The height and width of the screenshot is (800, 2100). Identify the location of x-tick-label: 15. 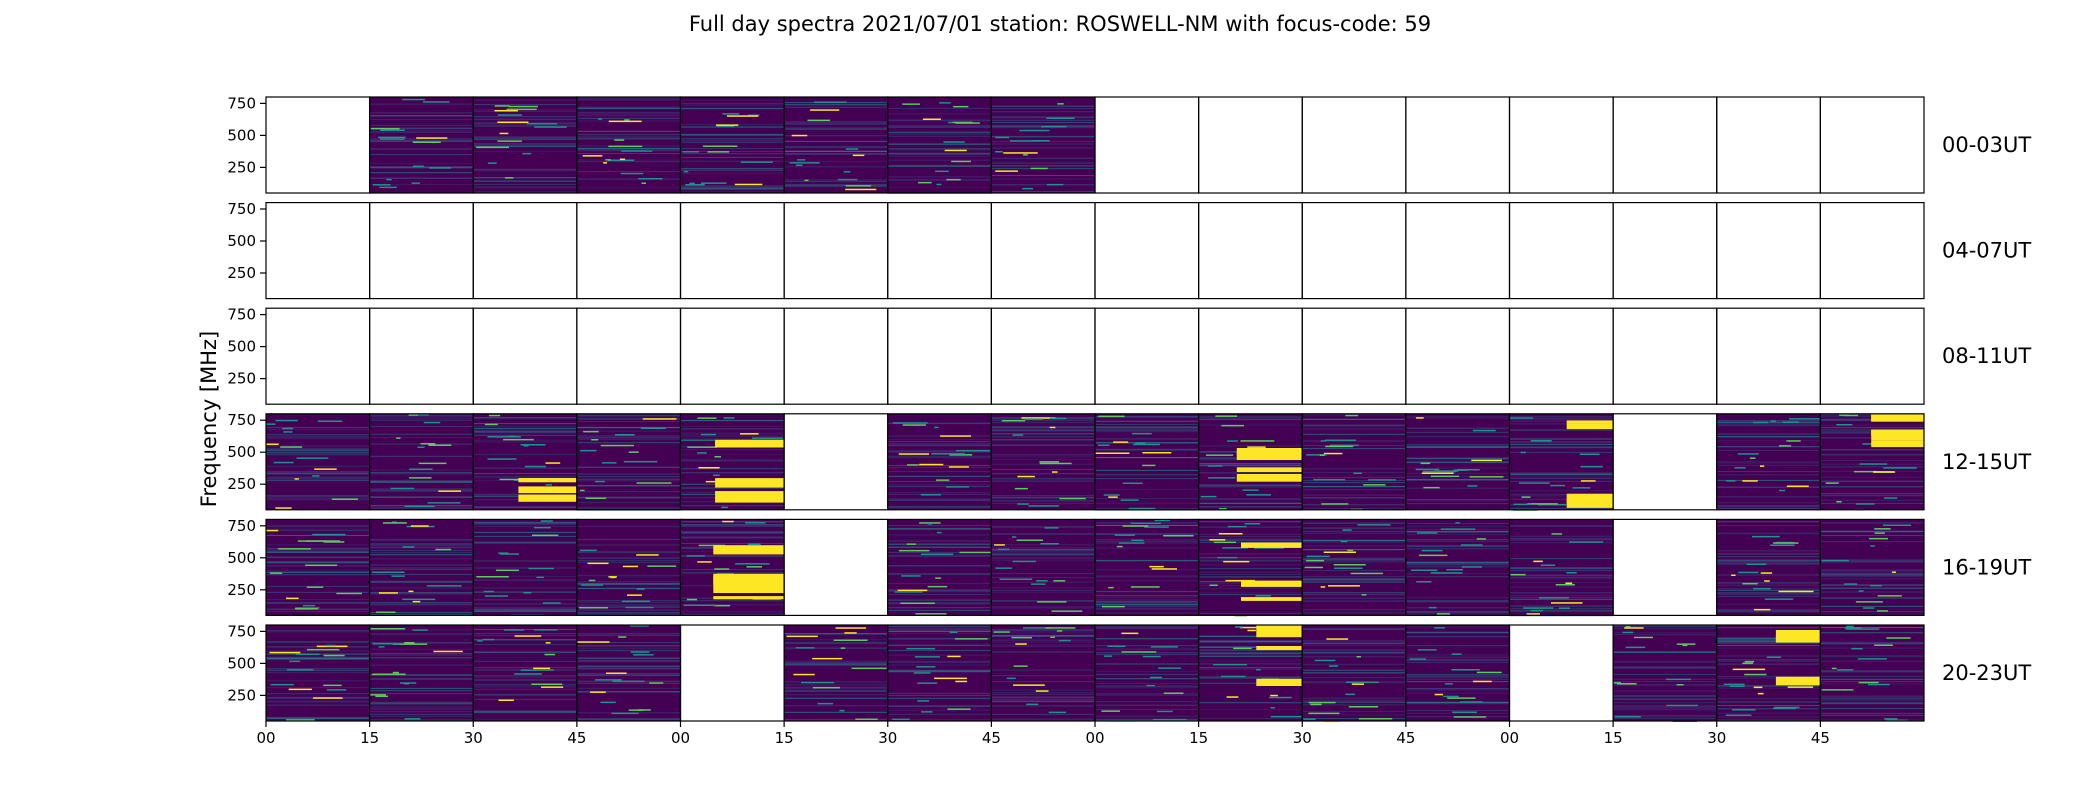
(1613, 738).